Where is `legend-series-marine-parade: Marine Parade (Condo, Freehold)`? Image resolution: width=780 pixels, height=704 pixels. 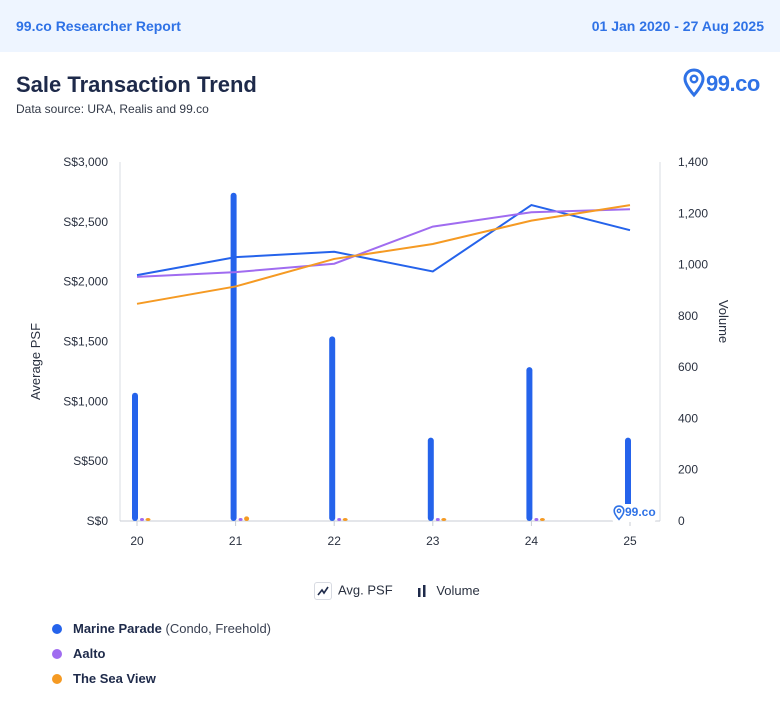 legend-series-marine-parade: Marine Parade (Condo, Freehold) is located at coordinates (161, 632).